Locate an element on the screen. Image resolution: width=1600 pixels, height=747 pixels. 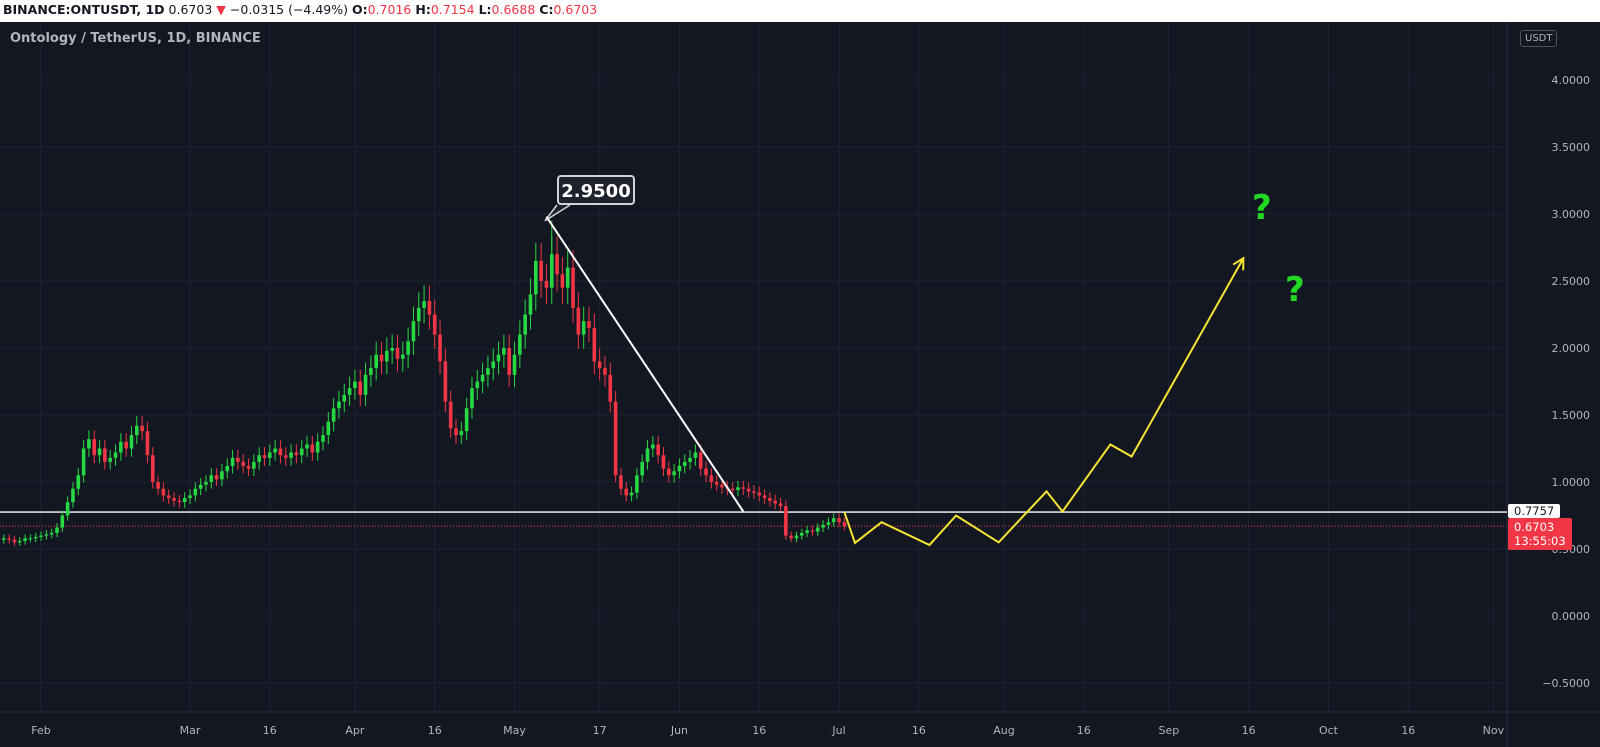
time-axis-label: Jul is located at coordinates (838, 730).